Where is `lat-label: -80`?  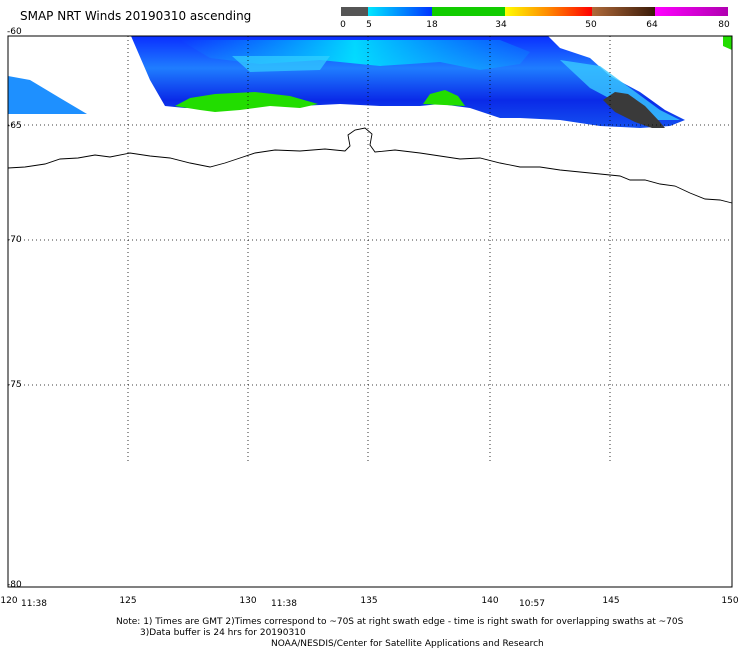 lat-label: -80 is located at coordinates (14, 585).